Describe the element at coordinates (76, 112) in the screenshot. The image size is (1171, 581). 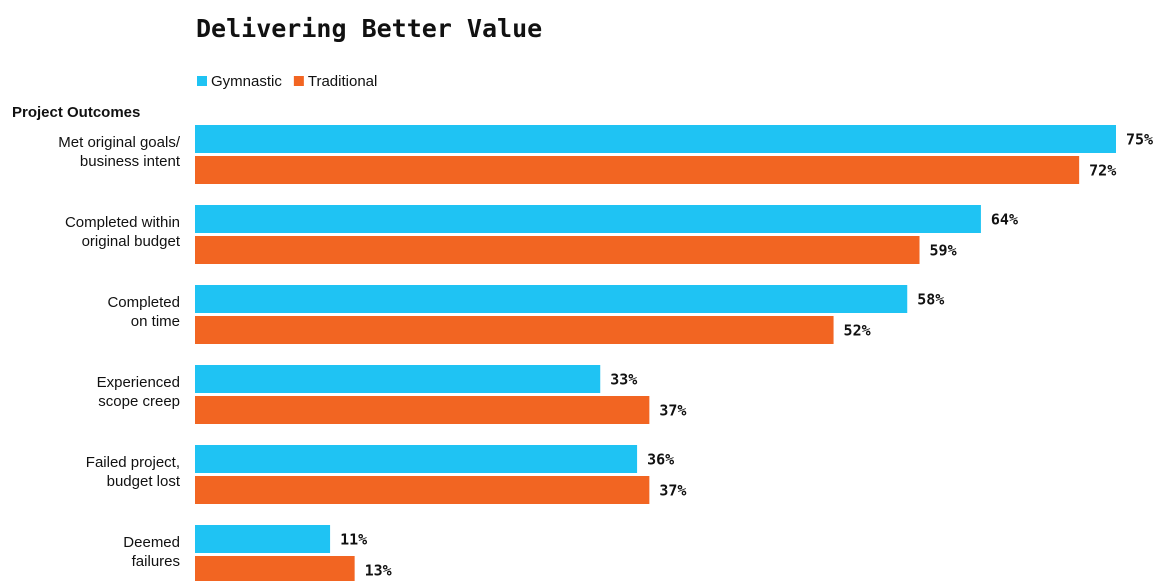
I see `axis-title: Project Outcomes` at that location.